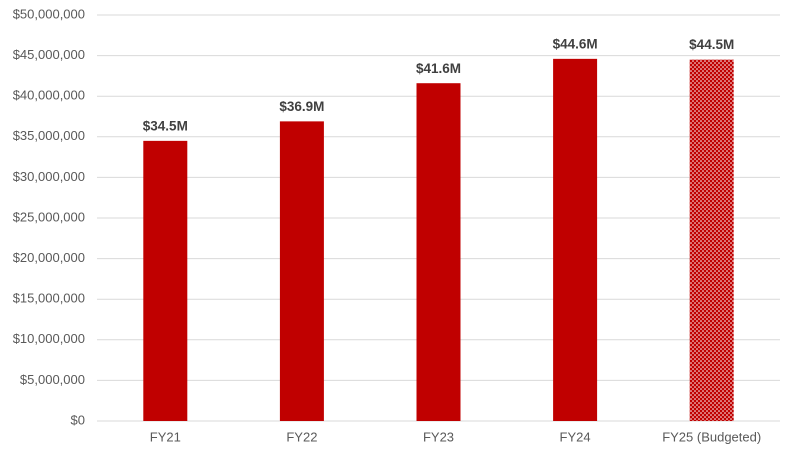  Describe the element at coordinates (49, 298) in the screenshot. I see `y-tick-label: $15,000,000` at that location.